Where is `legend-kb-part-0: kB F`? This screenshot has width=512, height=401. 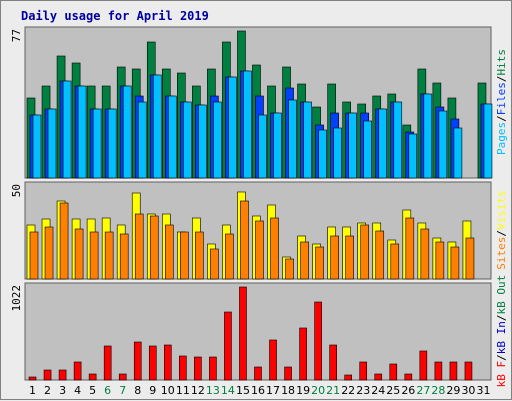
legend-kb-part-0: kB F is located at coordinates (501, 374).